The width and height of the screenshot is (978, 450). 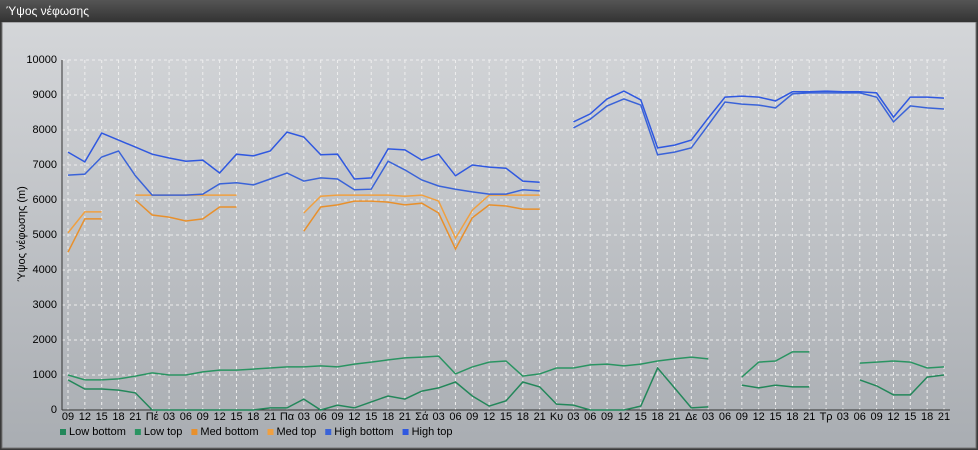 I want to click on legend-label: High bottom, so click(x=363, y=432).